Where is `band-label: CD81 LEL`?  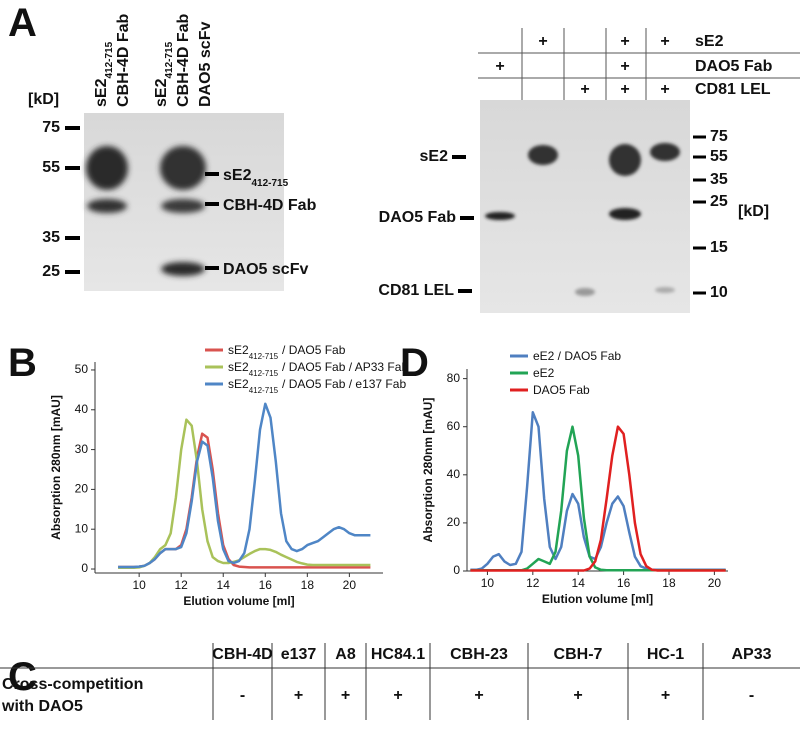 band-label: CD81 LEL is located at coordinates (416, 290).